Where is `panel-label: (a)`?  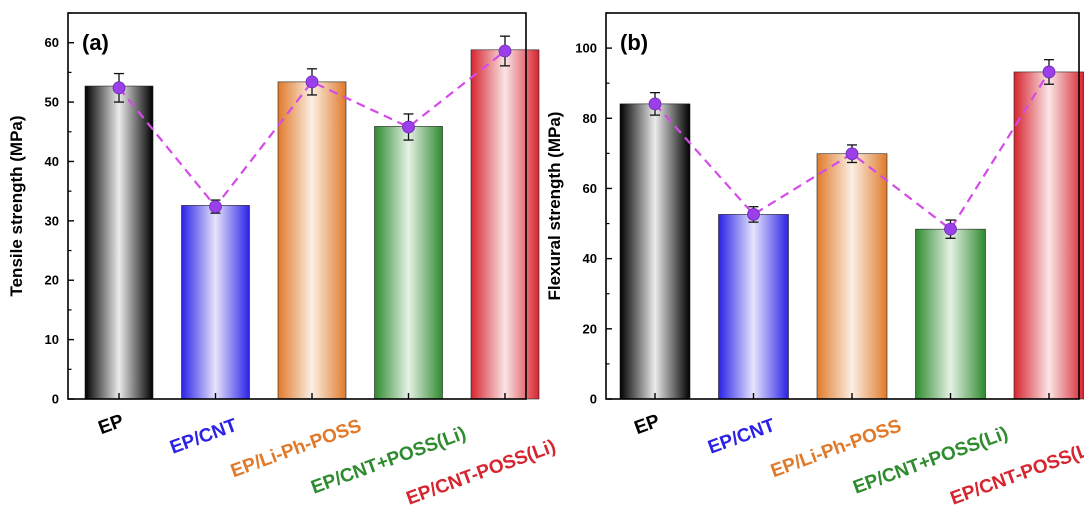
panel-label: (a) is located at coordinates (95, 42).